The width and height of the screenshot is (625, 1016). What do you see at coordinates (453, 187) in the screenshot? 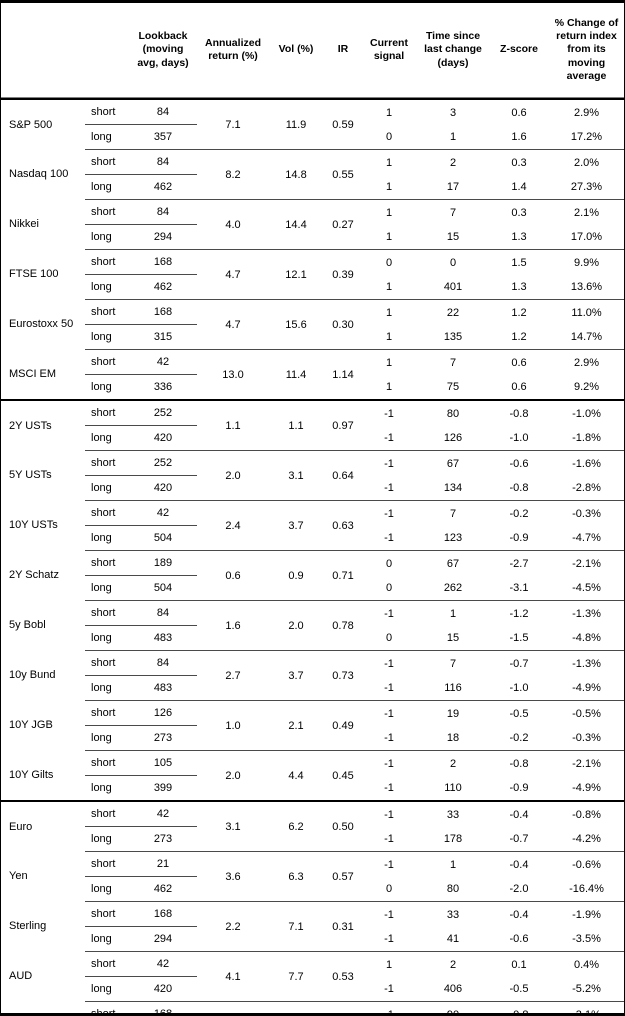
I see `time-since-value: 17` at bounding box center [453, 187].